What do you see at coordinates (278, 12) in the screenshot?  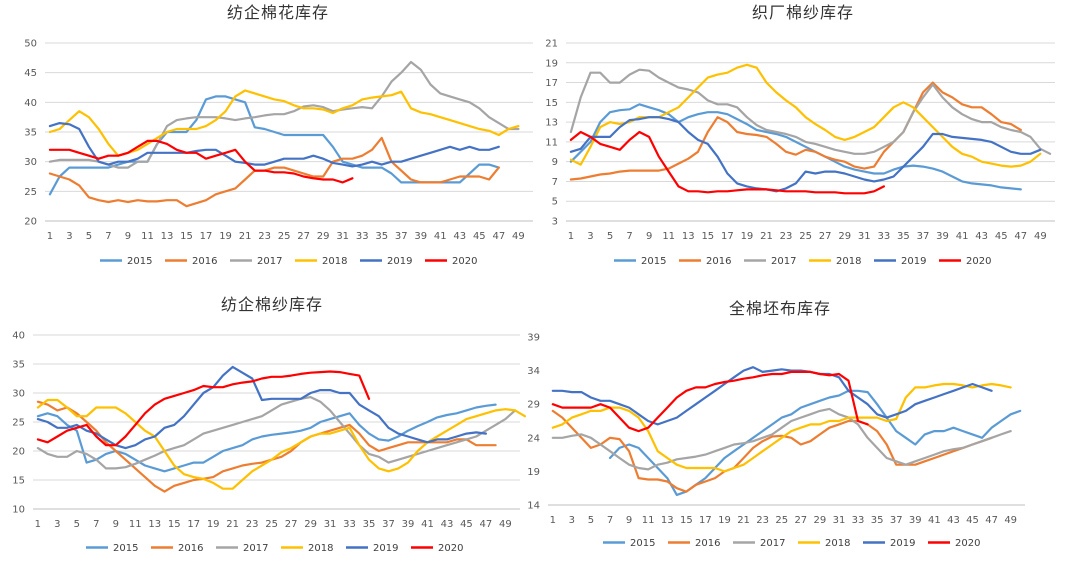 I see `chart-title: 纺企棉花库存` at bounding box center [278, 12].